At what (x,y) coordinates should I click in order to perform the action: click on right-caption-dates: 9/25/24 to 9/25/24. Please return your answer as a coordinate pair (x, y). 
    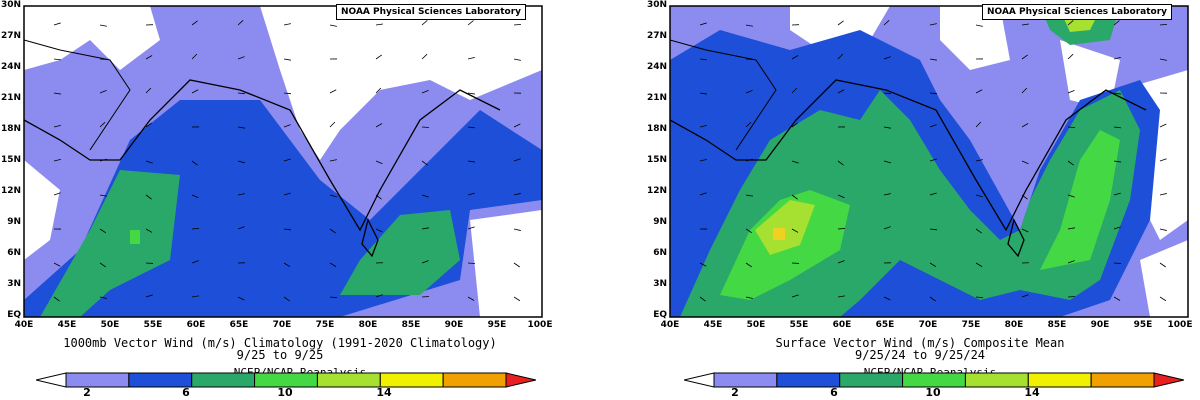
    Looking at the image, I should click on (920, 355).